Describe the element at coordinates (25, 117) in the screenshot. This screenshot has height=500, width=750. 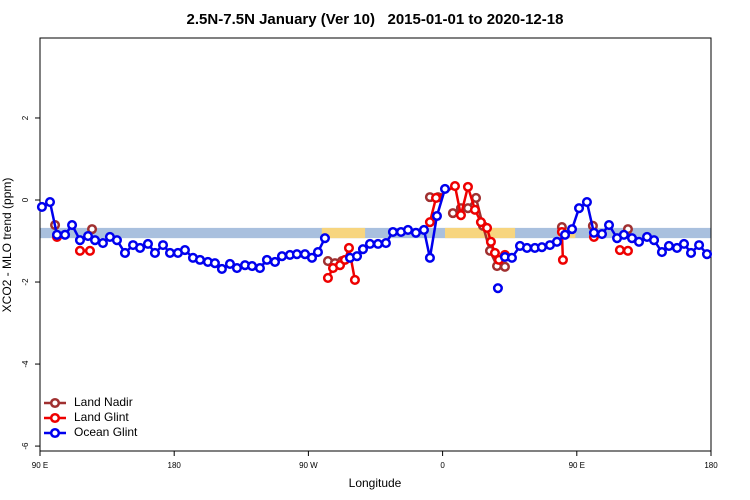
I see `y-tick-label: 2` at that location.